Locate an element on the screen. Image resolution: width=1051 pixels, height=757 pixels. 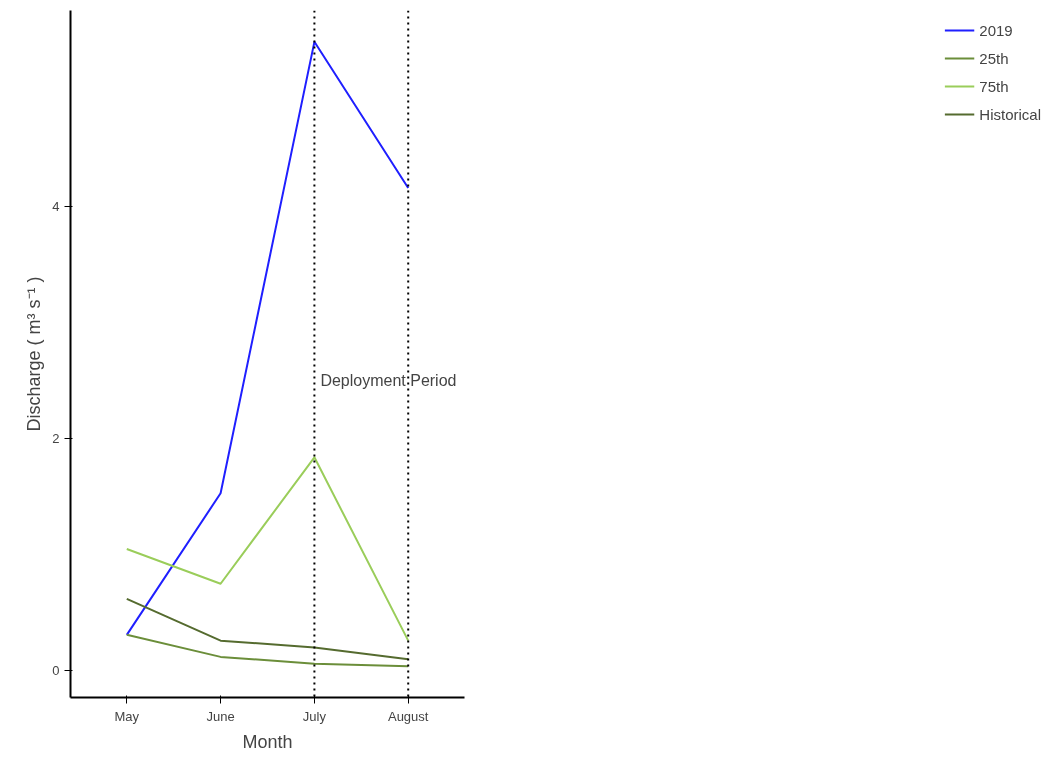
y-tick-label: 0 is located at coordinates (56, 671).